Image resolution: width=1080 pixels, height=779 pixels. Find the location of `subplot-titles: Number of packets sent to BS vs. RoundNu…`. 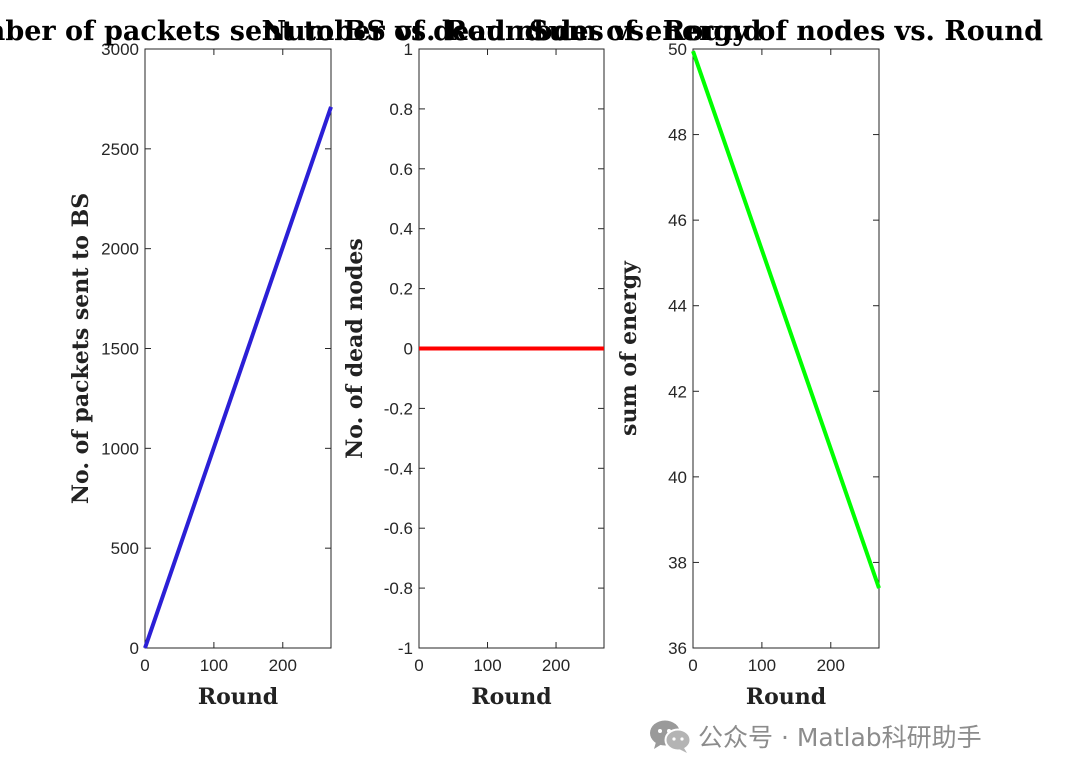

subplot-titles: Number of packets sent to BS vs. RoundNu… is located at coordinates (521, 31).